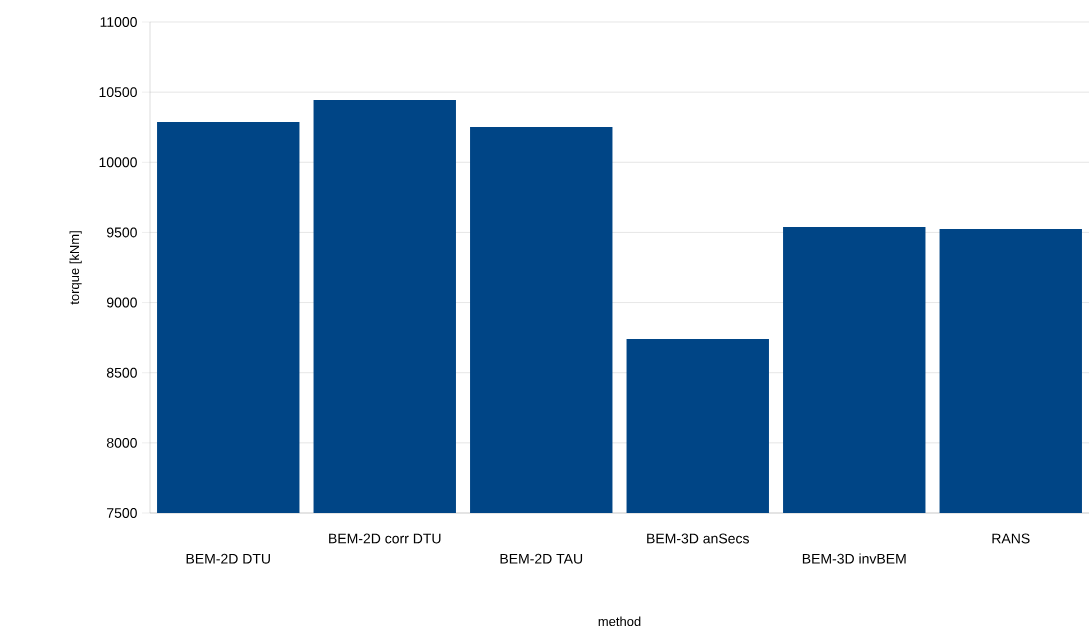 This screenshot has width=1089, height=633. What do you see at coordinates (121, 442) in the screenshot?
I see `y-tick-label: 8000` at bounding box center [121, 442].